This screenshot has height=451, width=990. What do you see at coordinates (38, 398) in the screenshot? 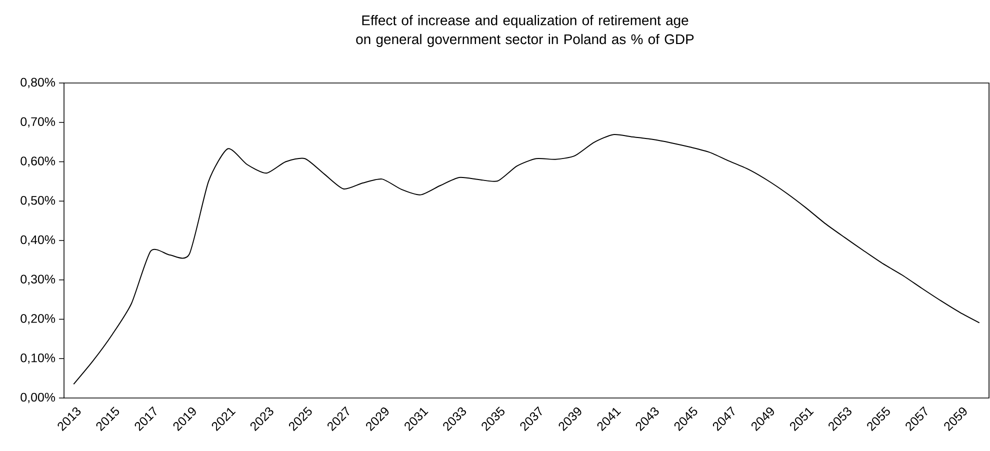
I see `y-tick-label: 0,00%` at bounding box center [38, 398].